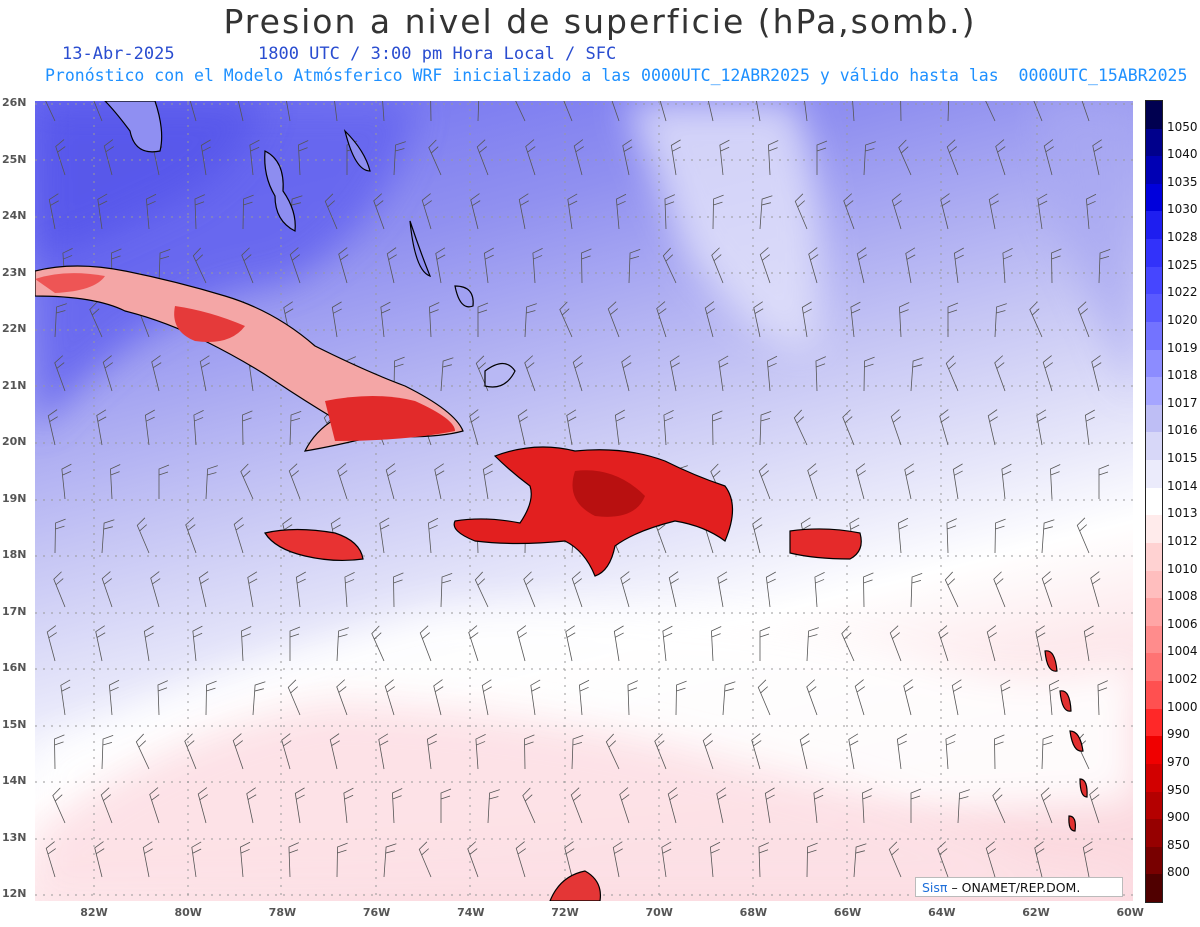 This screenshot has height=927, width=1200. I want to click on lon-label-70w: 70W, so click(659, 912).